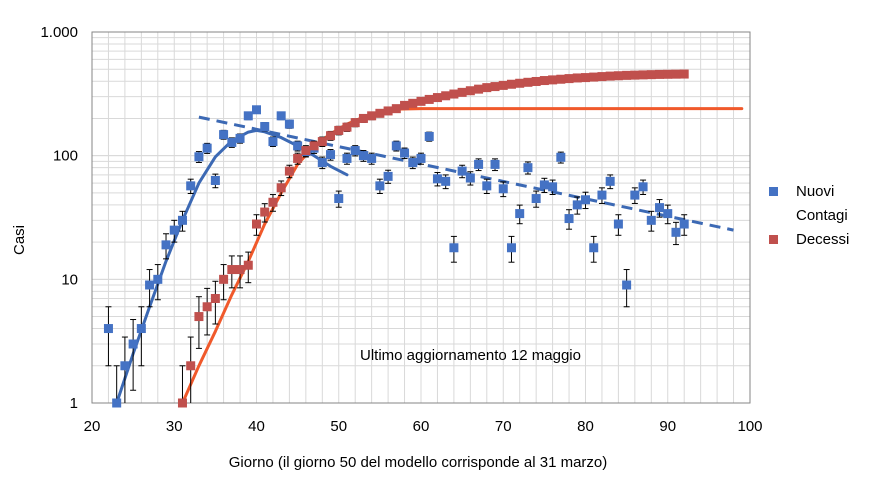 This screenshot has height=484, width=870. What do you see at coordinates (585, 426) in the screenshot?
I see `x-tick-label: 80` at bounding box center [585, 426].